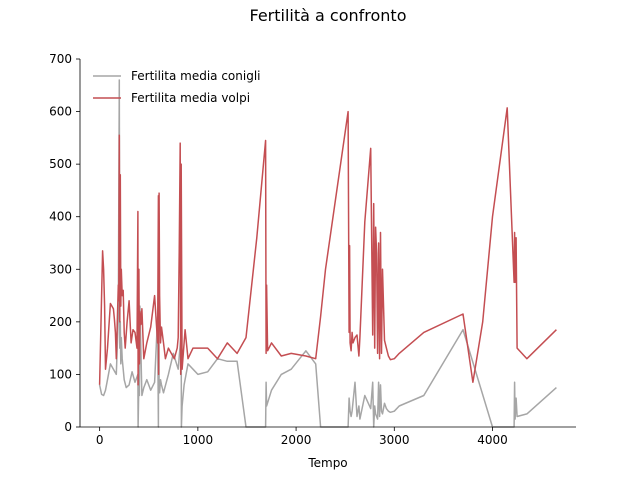  Describe the element at coordinates (60, 112) in the screenshot. I see `y-tick-label: 600` at that location.